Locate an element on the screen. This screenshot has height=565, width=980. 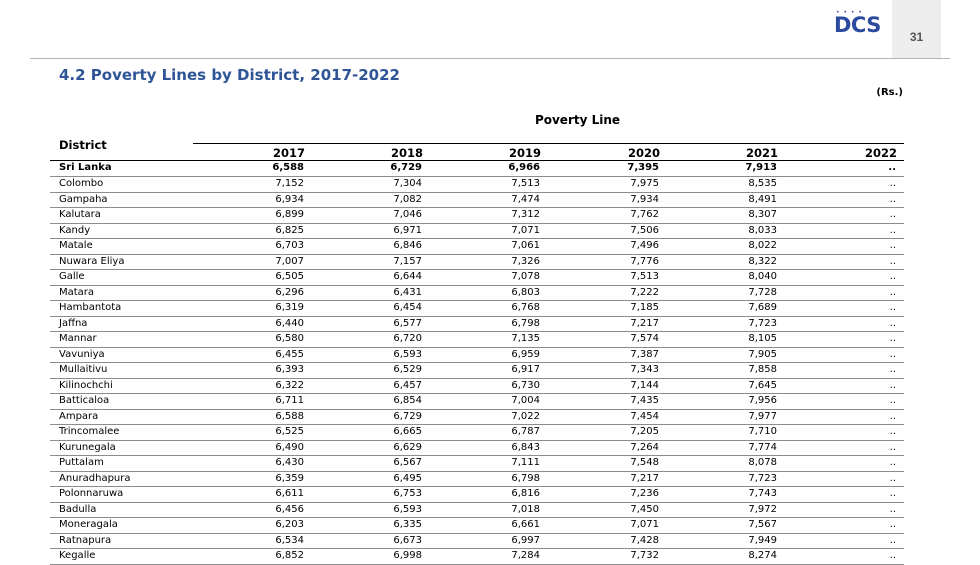
value-2019: 7,326 is located at coordinates (525, 261).